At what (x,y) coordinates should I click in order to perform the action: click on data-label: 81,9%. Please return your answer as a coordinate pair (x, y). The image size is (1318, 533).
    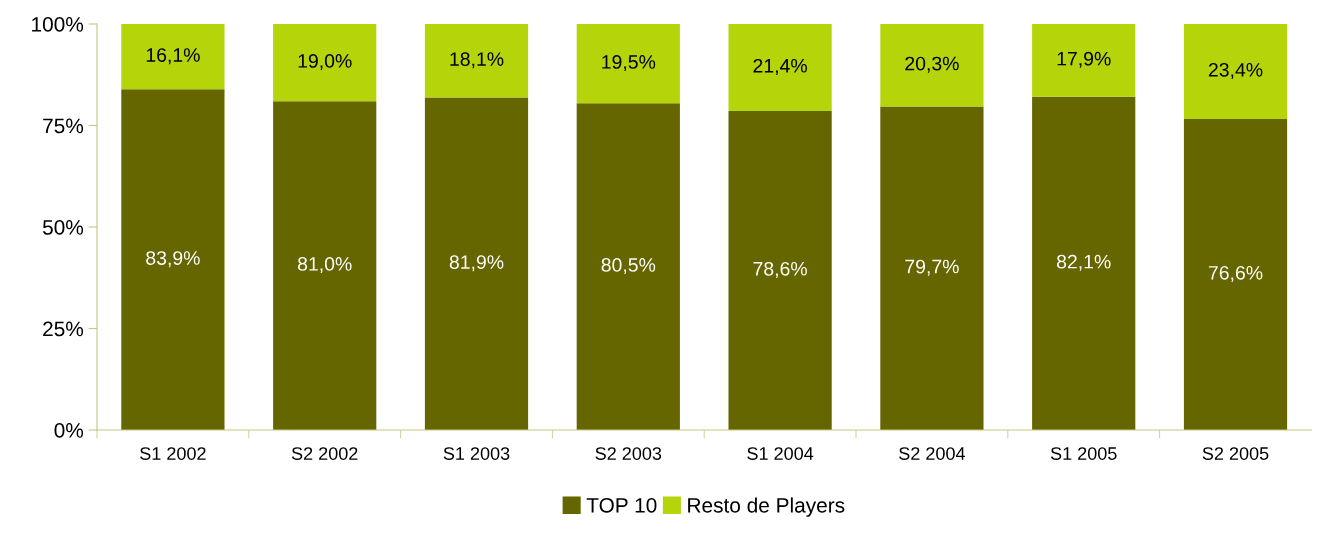
    Looking at the image, I should click on (476, 263).